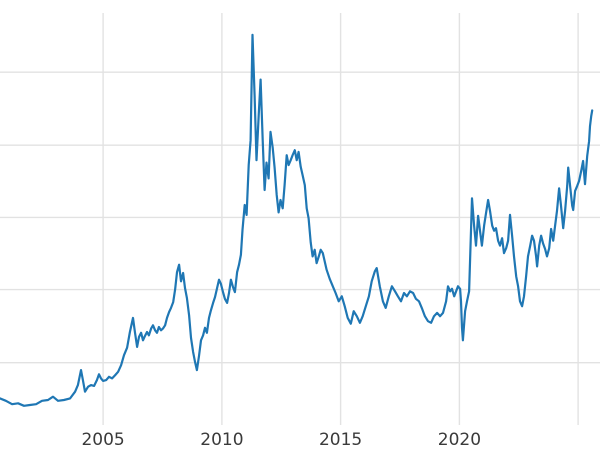 This screenshot has width=600, height=450. Describe the element at coordinates (102, 440) in the screenshot. I see `x-axis-tick-label: 2005` at that location.